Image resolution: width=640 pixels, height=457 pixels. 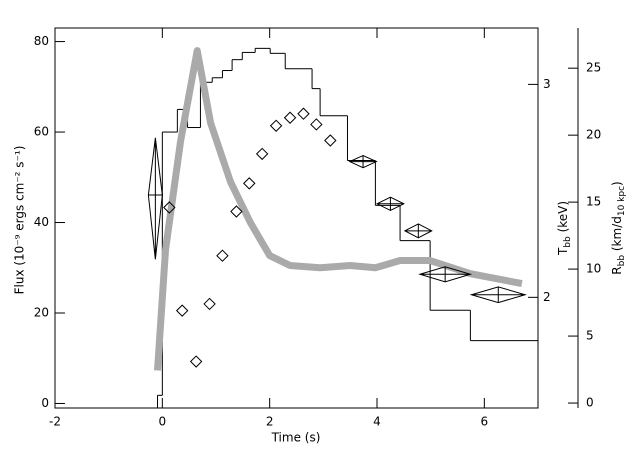 I want to click on x-axis-label: Time (s), so click(x=296, y=438).